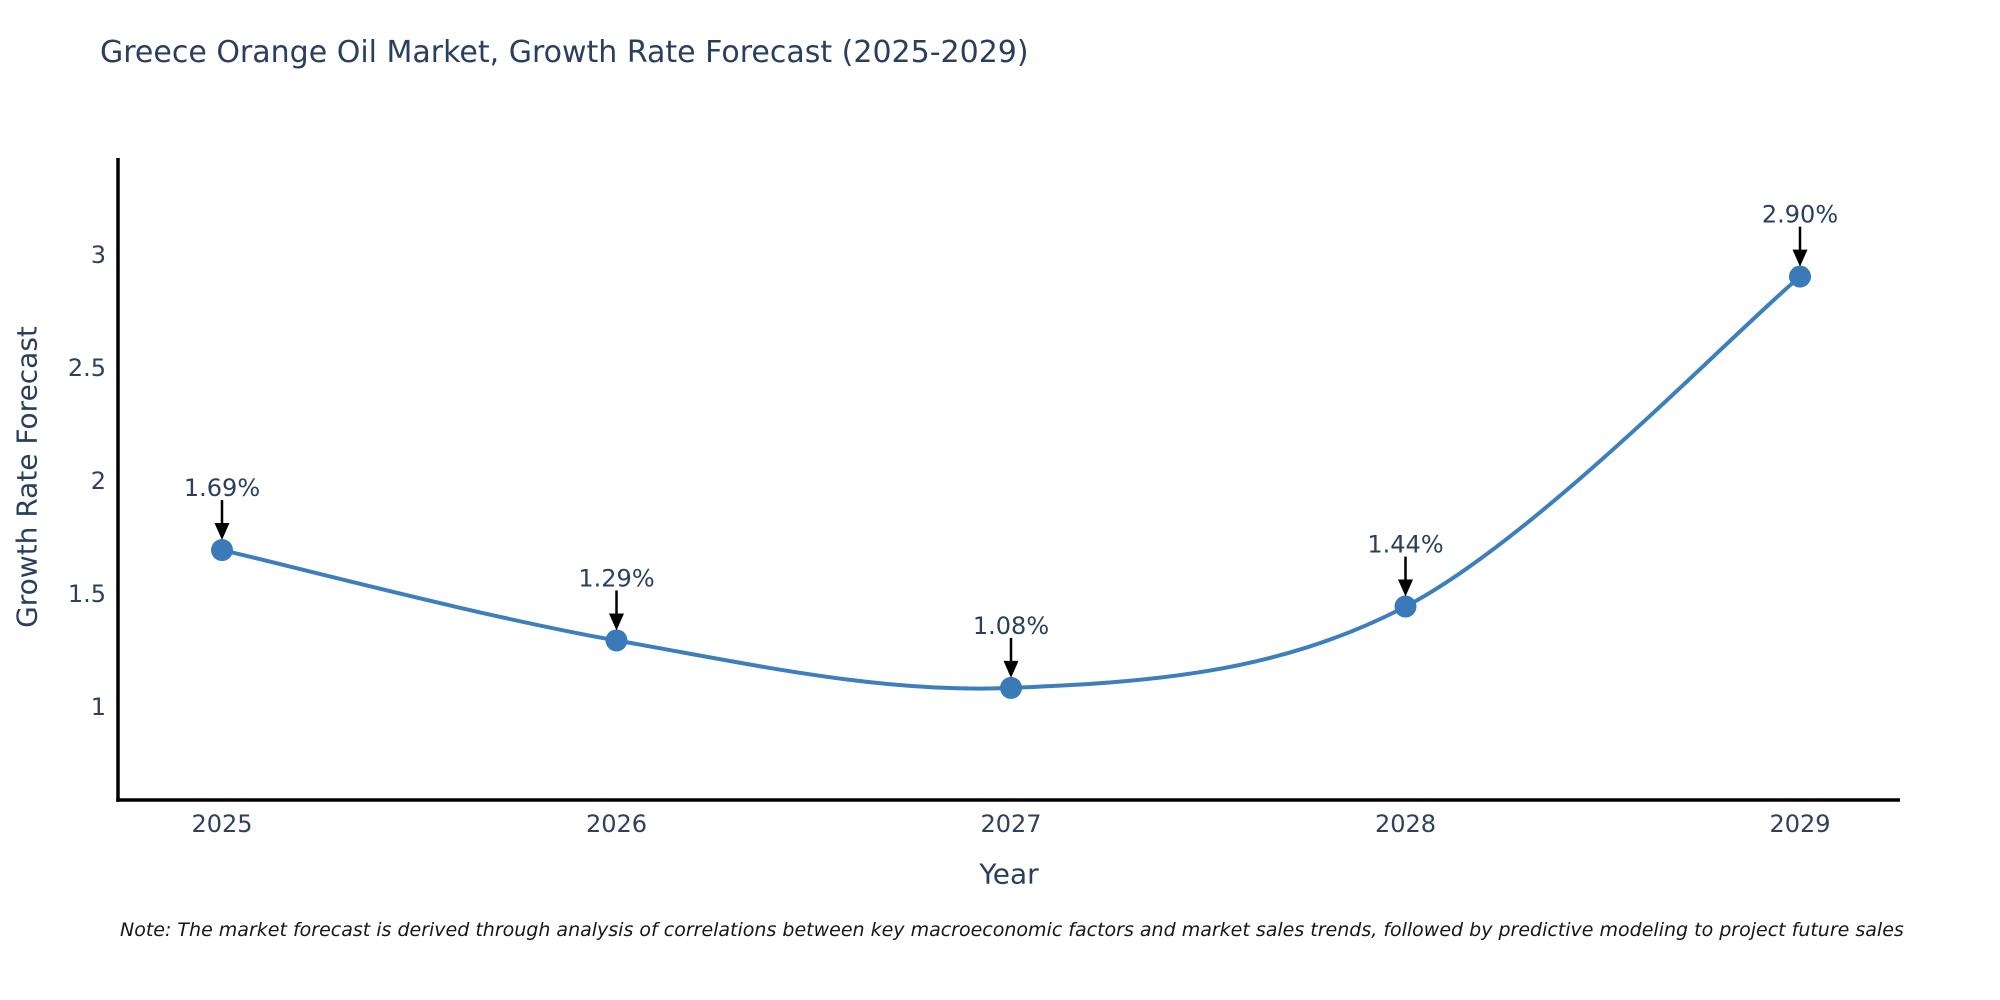 This screenshot has width=2000, height=1000. Describe the element at coordinates (98, 707) in the screenshot. I see `y-tick-label: 1` at that location.